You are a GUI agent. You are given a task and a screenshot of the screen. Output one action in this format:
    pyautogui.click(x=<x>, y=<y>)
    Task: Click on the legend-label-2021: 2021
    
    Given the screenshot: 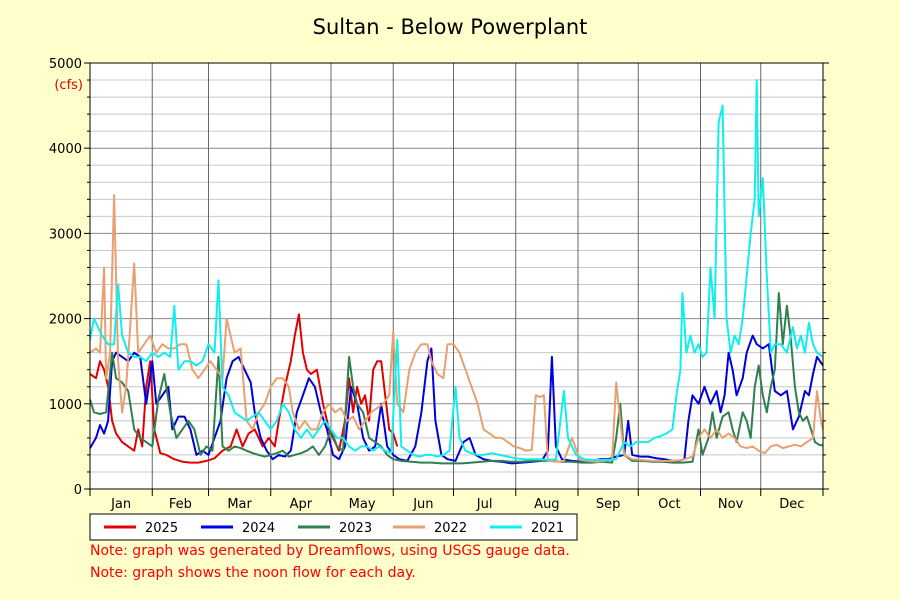 What is the action you would take?
    pyautogui.click(x=547, y=528)
    